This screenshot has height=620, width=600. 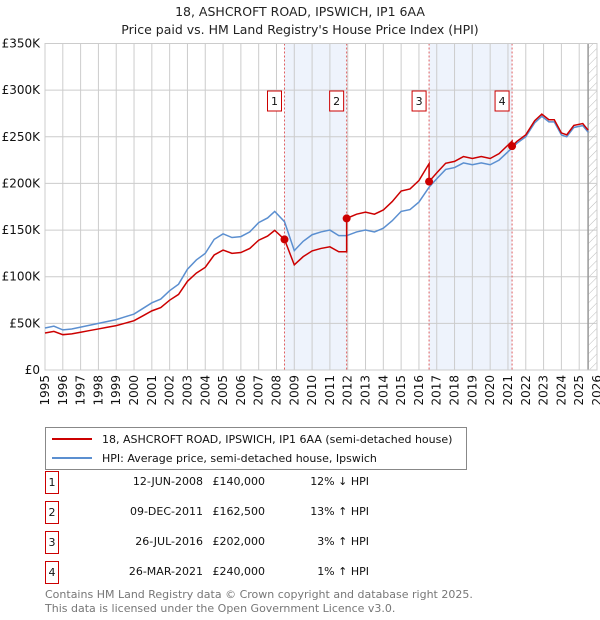 I want to click on sale-date: 26-JUL-2016, so click(x=169, y=541).